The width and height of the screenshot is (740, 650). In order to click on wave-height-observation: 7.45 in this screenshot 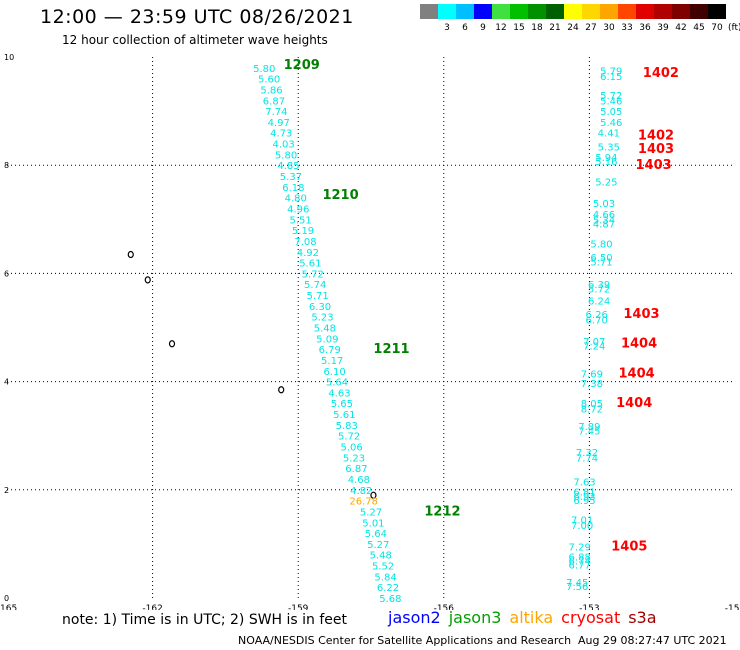, I will do `click(577, 583)`.